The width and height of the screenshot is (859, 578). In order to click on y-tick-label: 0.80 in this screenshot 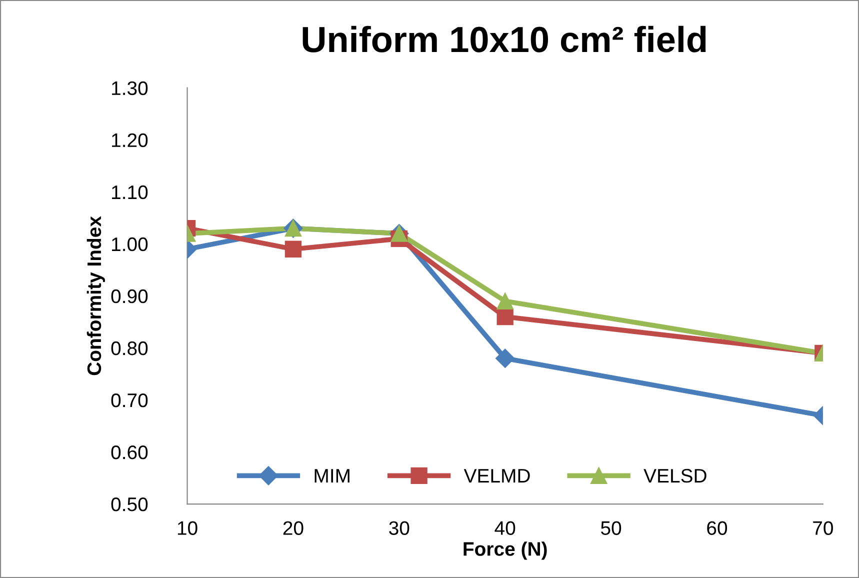, I will do `click(129, 348)`.